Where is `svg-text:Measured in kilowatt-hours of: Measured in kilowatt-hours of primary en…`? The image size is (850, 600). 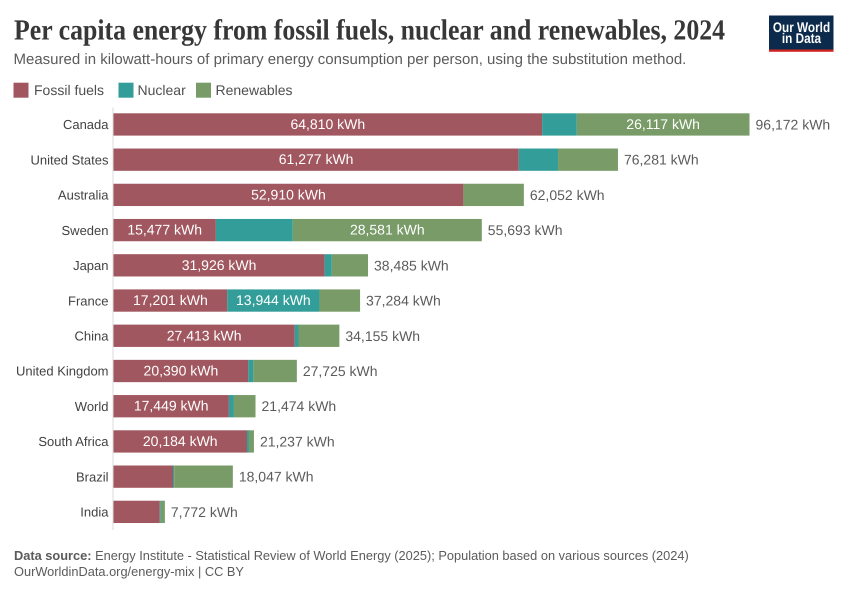 svg-text:Measured in kilowatt-hours of: Measured in kilowatt-hours of primary en… is located at coordinates (350, 59).